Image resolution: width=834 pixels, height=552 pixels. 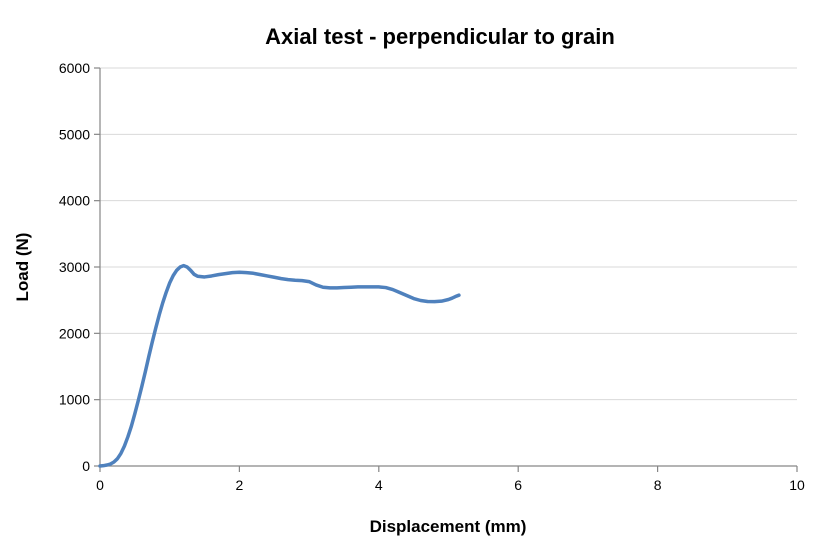 What do you see at coordinates (74, 201) in the screenshot?
I see `y-tick-label: 4000` at bounding box center [74, 201].